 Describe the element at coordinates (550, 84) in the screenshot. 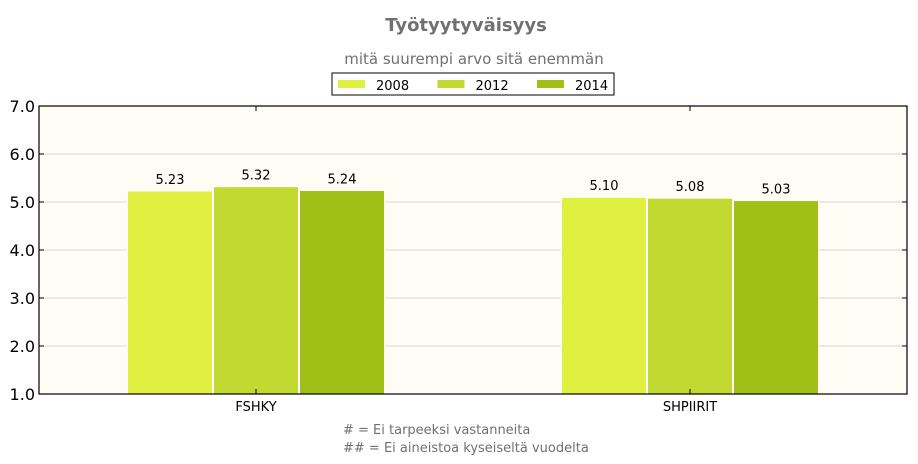

I see `legend-swatch-2014` at that location.